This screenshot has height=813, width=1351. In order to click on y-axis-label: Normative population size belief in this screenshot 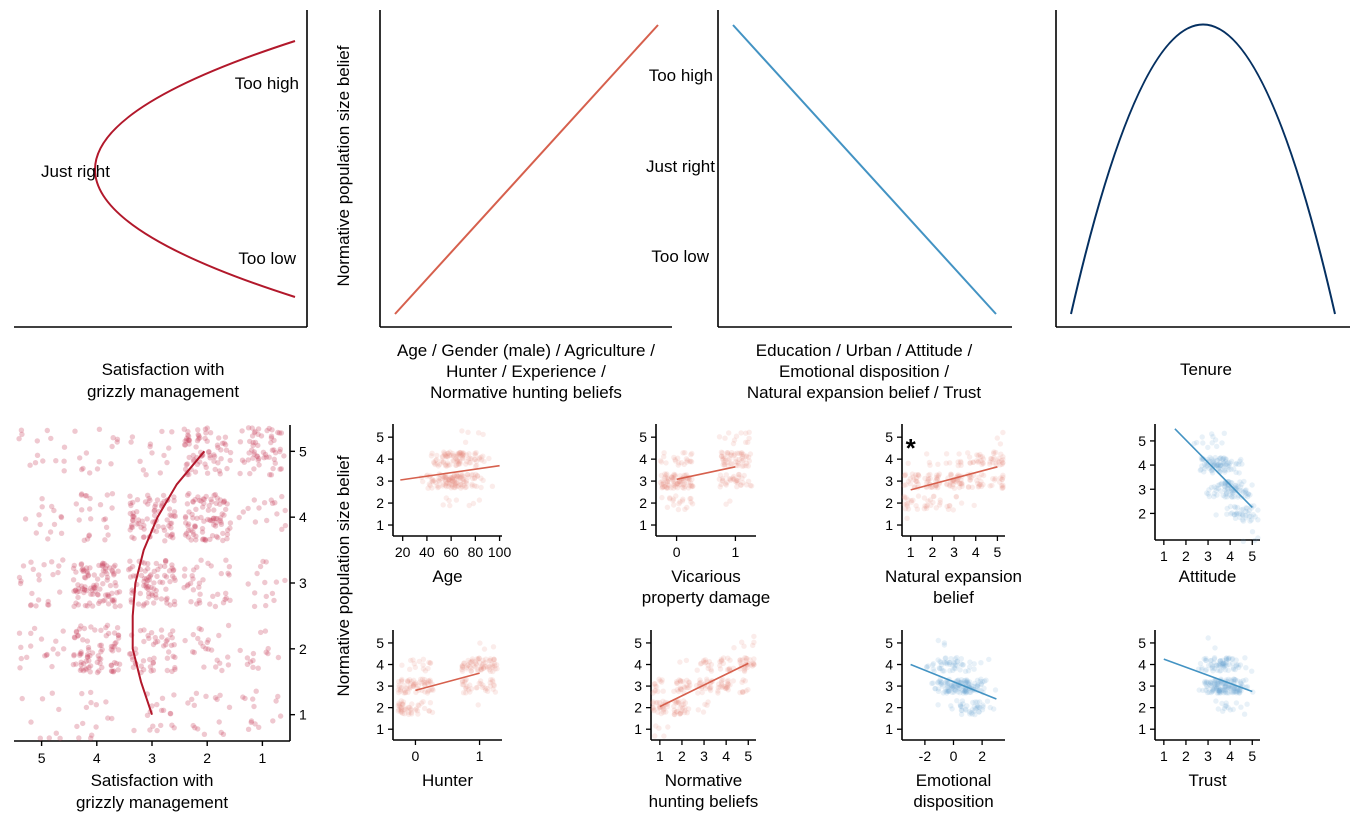, I will do `click(343, 575)`.